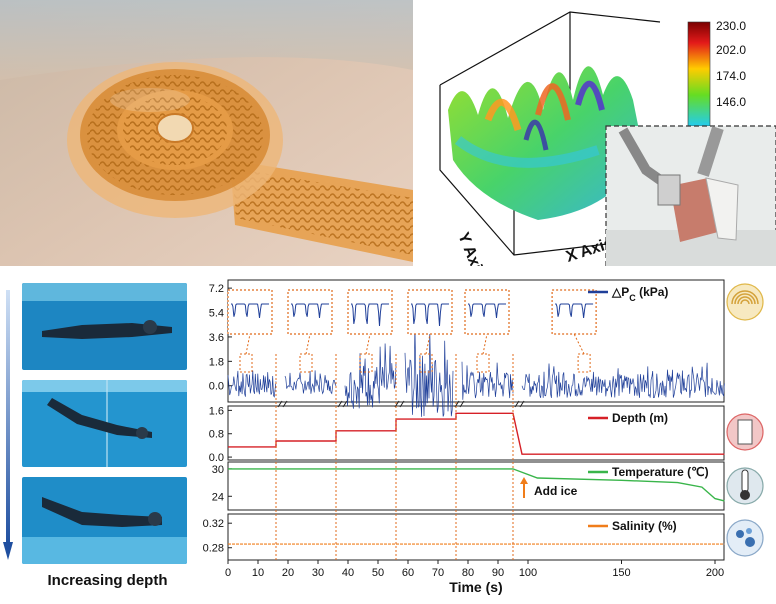 The height and width of the screenshot is (604, 776). Describe the element at coordinates (438, 573) in the screenshot. I see `x-tick-label: 70` at that location.